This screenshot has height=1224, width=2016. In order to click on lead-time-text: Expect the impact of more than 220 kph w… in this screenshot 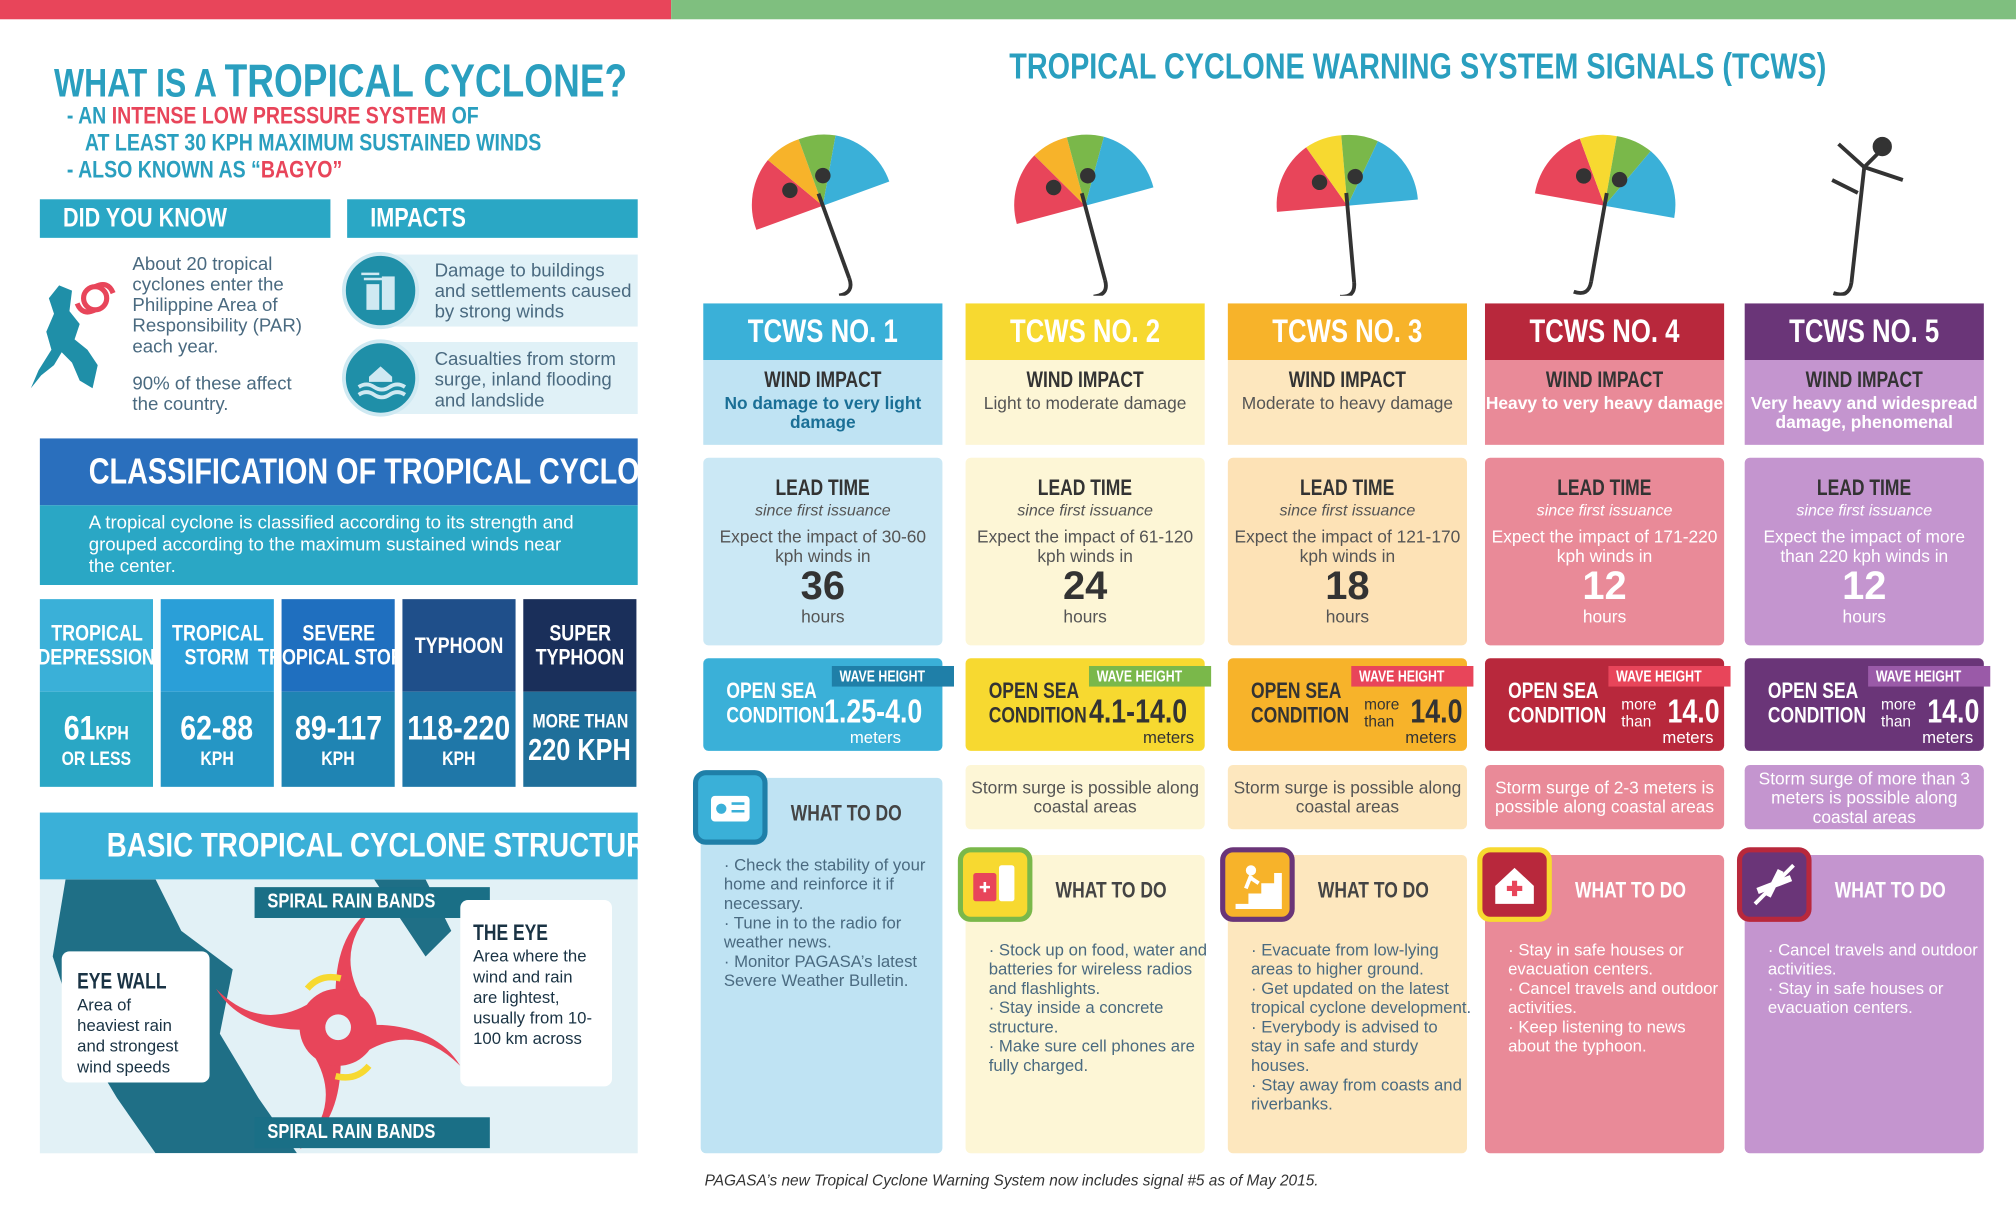, I will do `click(1864, 546)`.